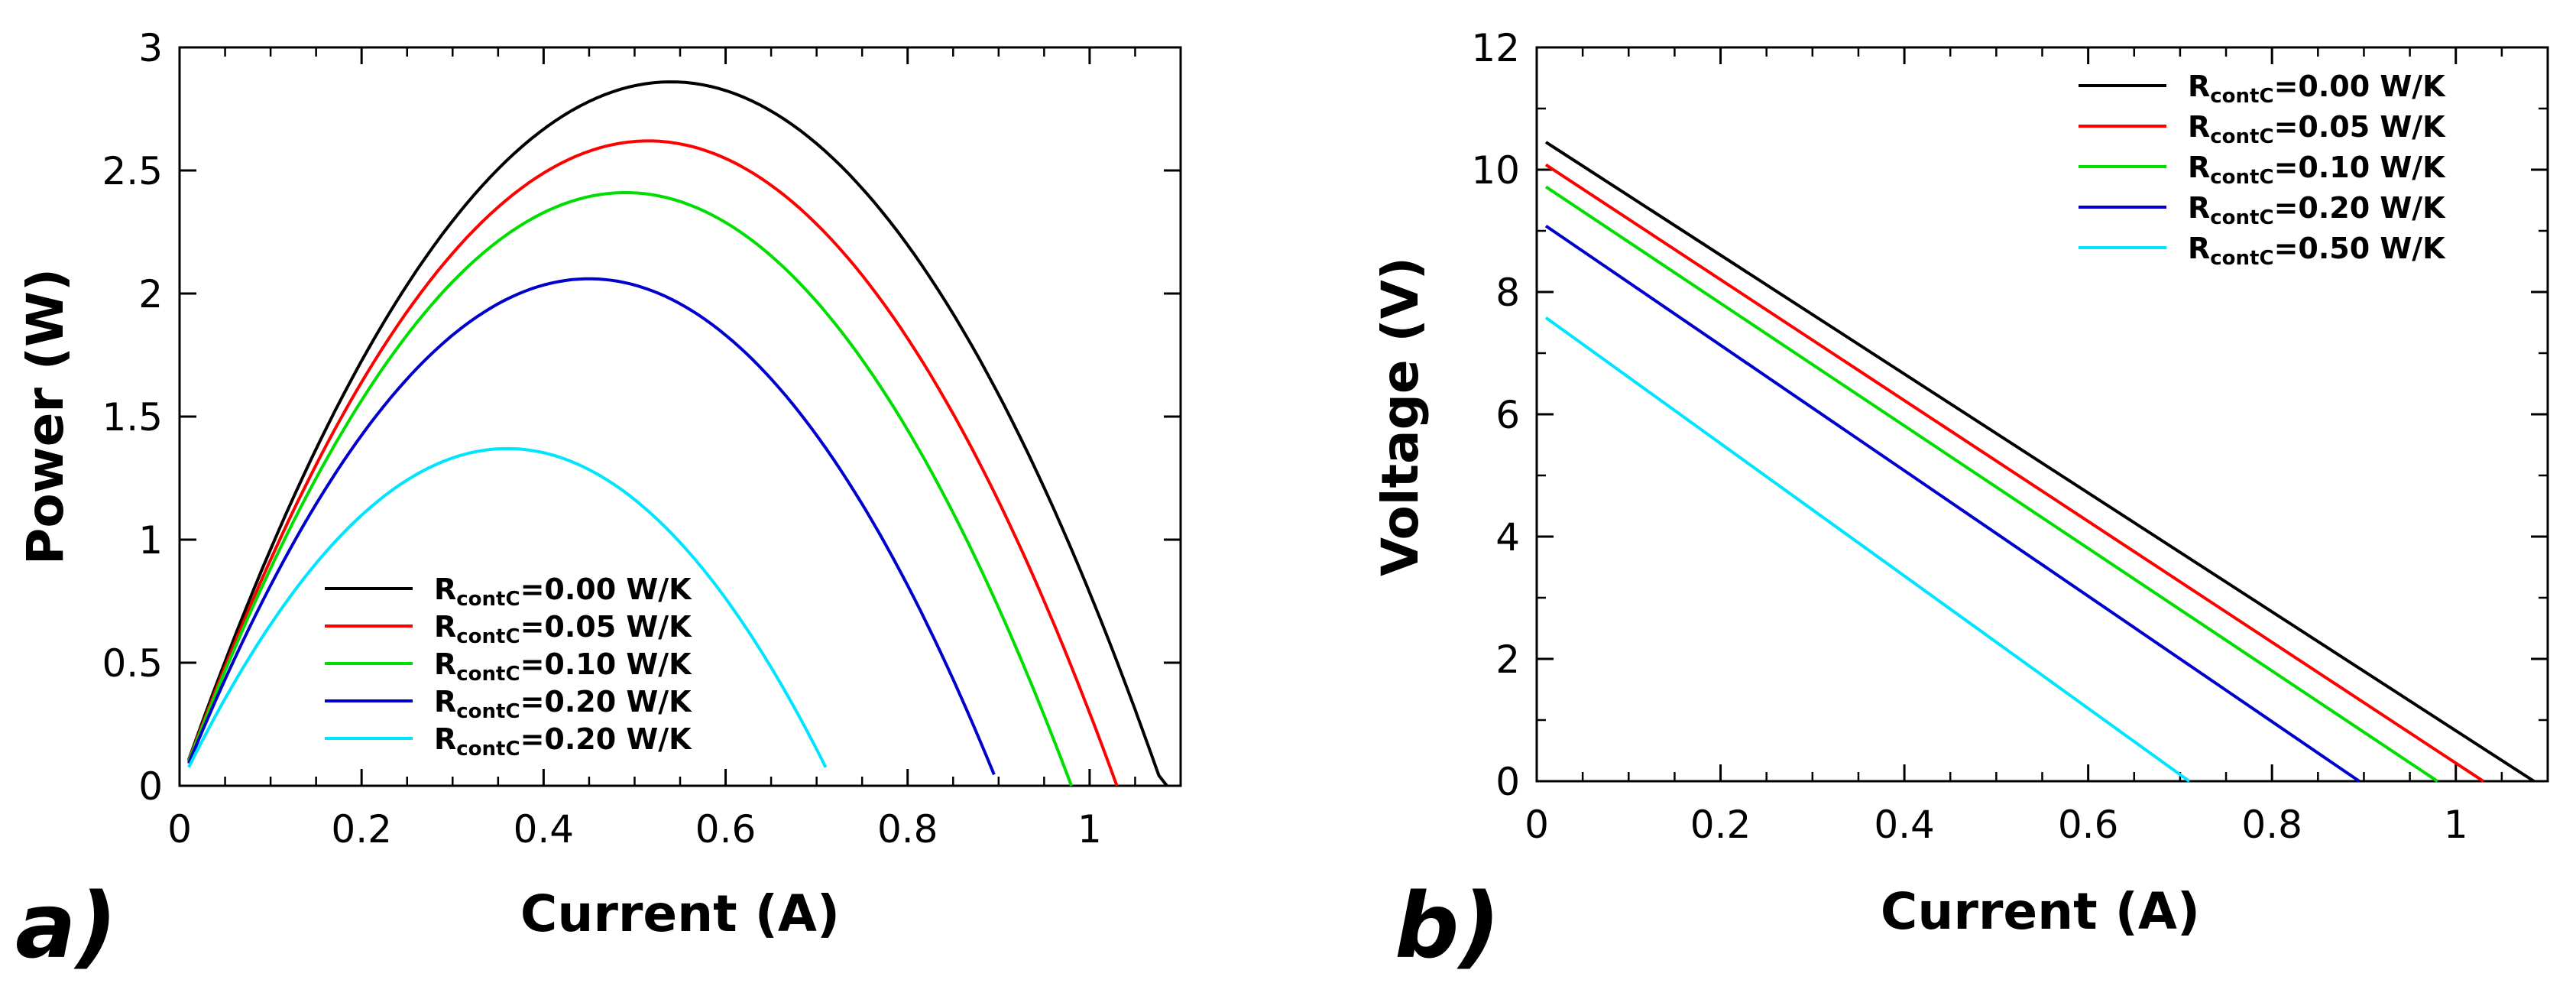  Describe the element at coordinates (1507, 537) in the screenshot. I see `y-tick-label: 4` at that location.